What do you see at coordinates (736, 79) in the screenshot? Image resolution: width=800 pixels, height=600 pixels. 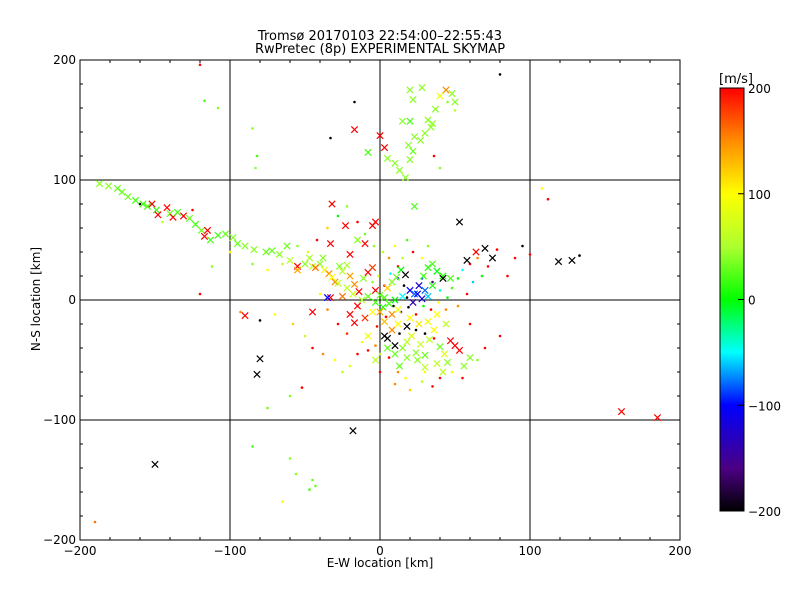 I see `colorbar-label: [m/s]` at bounding box center [736, 79].